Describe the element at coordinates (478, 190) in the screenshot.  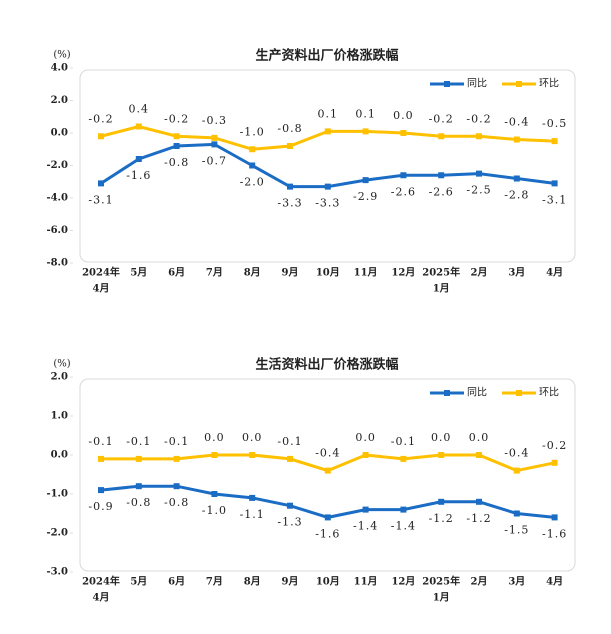
I see `value-label: -2.5` at that location.